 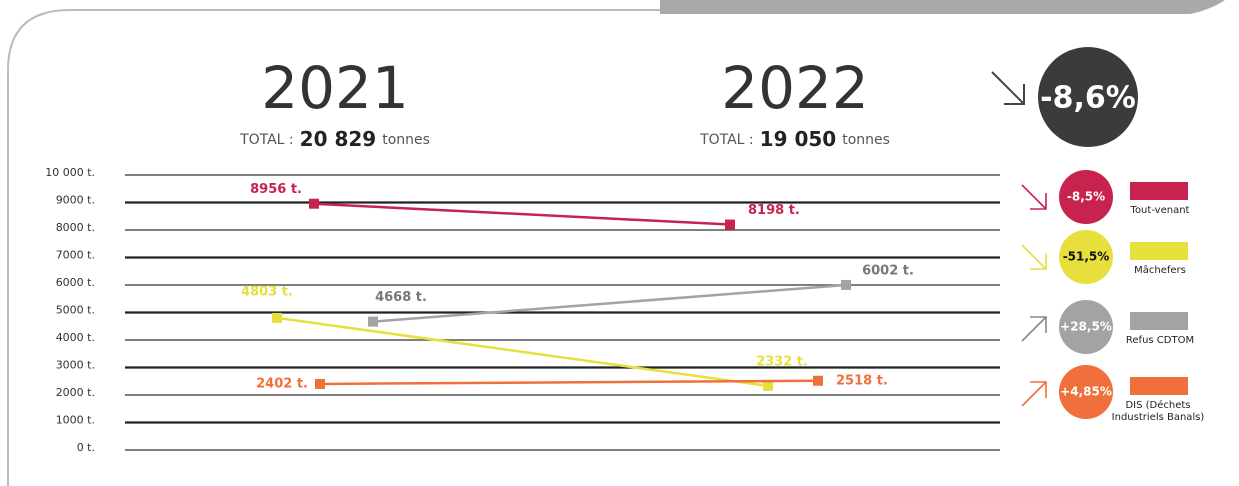 What do you see at coordinates (75, 282) in the screenshot?
I see `y-tick-label: 6000 t.` at bounding box center [75, 282].